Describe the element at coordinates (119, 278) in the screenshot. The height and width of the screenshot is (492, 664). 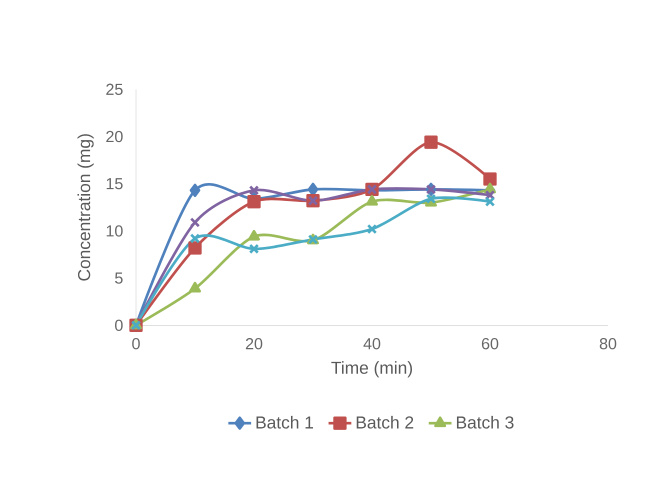
I see `y-tick-label: 5` at that location.